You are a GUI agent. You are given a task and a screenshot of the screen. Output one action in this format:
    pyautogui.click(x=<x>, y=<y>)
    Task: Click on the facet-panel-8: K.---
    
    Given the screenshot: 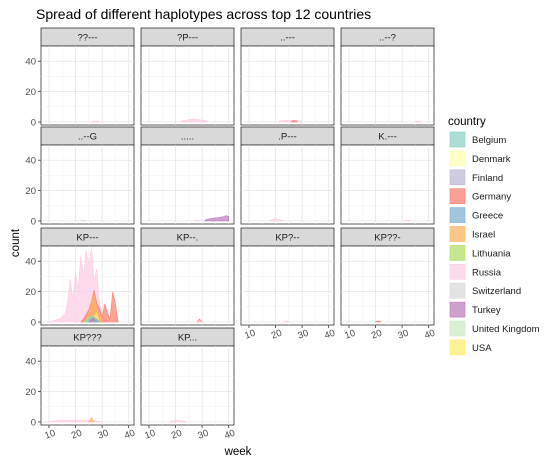 What is the action you would take?
    pyautogui.click(x=387, y=175)
    